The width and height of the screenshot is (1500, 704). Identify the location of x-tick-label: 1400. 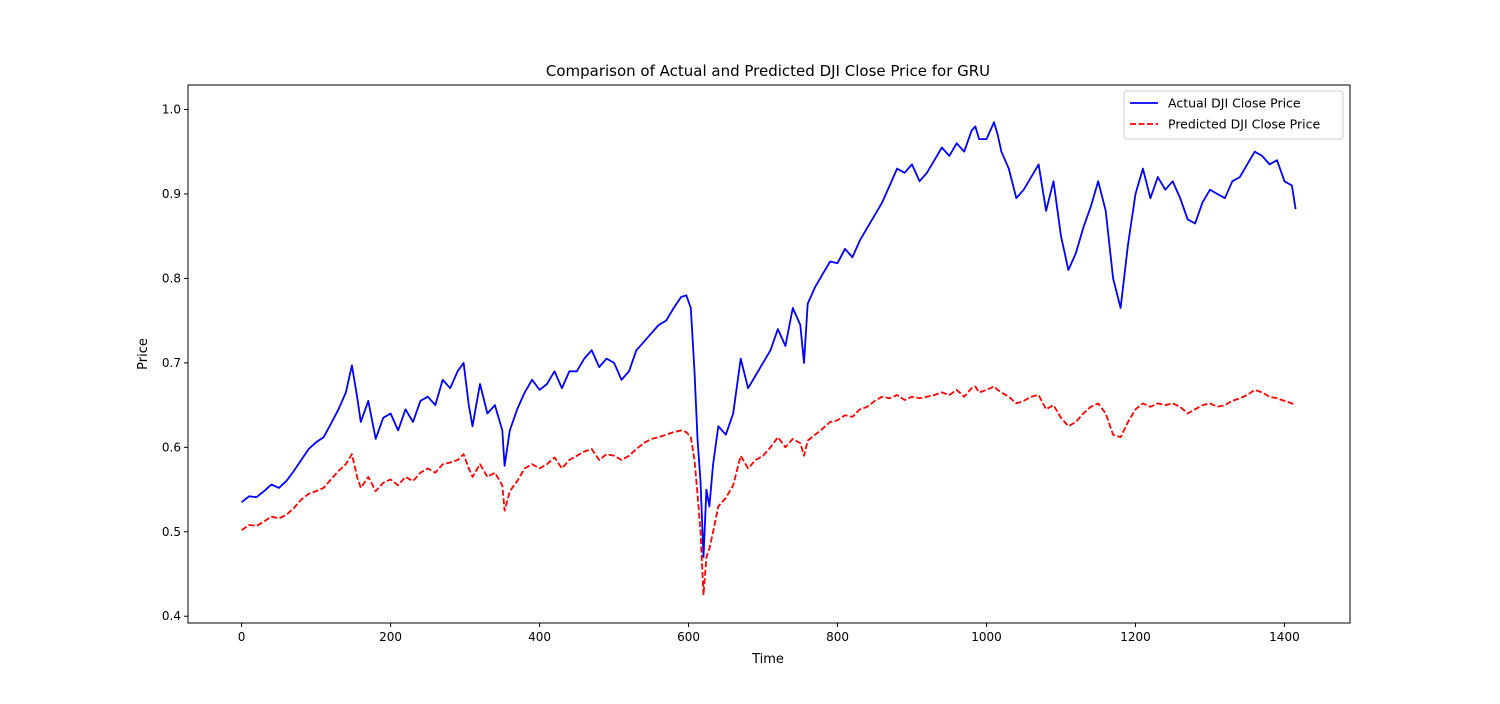
(1284, 637).